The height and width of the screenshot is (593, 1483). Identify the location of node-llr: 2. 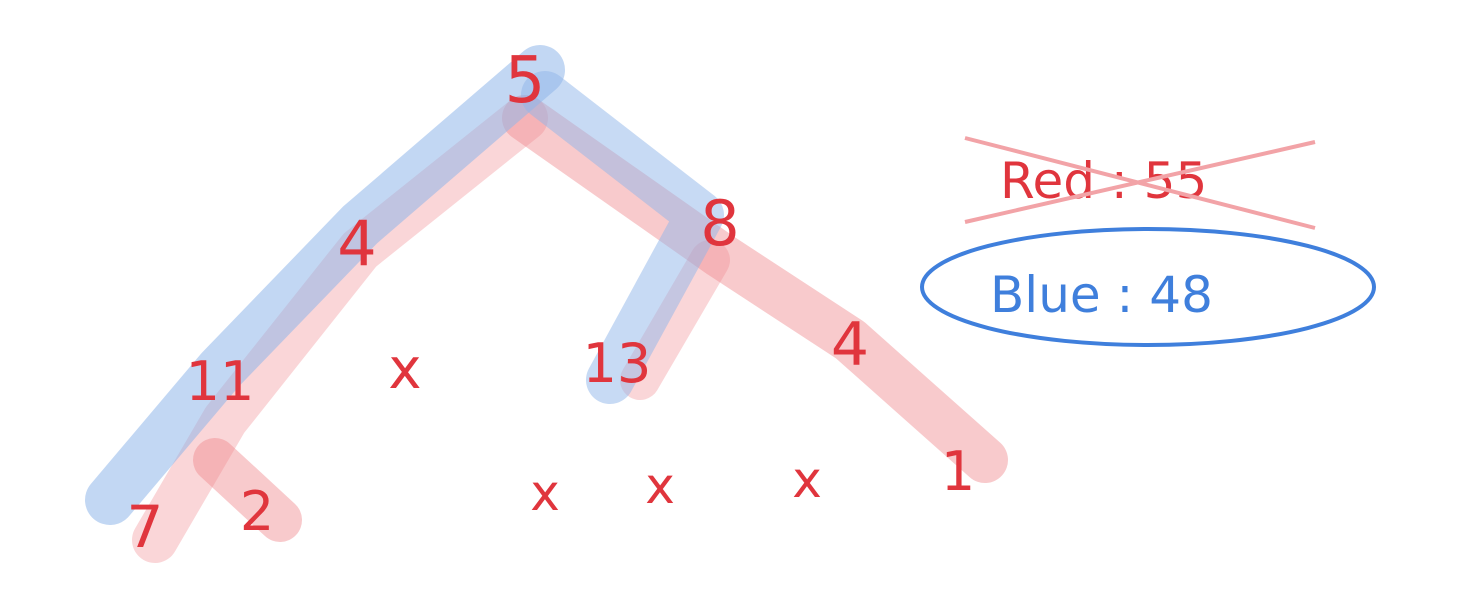
(257, 511).